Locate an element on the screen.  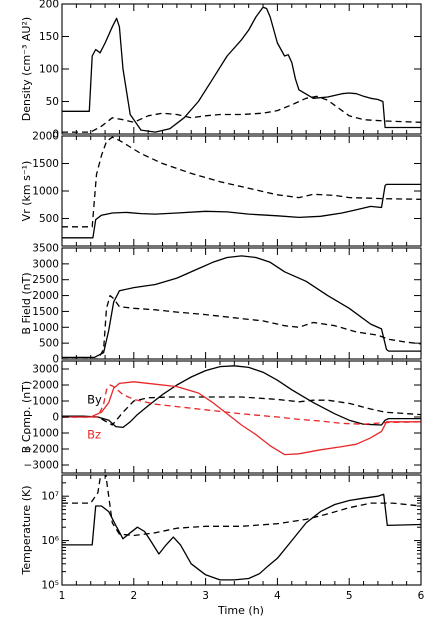
x-tick-label: 5 is located at coordinates (349, 596).